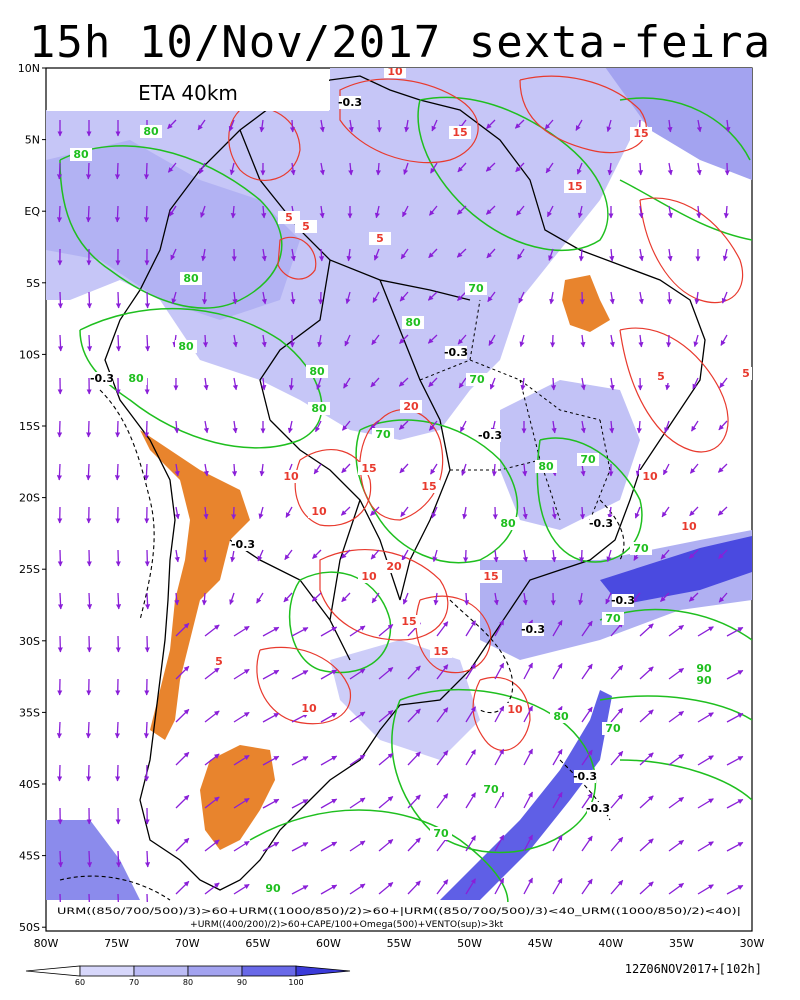  Describe the element at coordinates (399, 943) in the screenshot. I see `lon-tick-label: 55W` at that location.